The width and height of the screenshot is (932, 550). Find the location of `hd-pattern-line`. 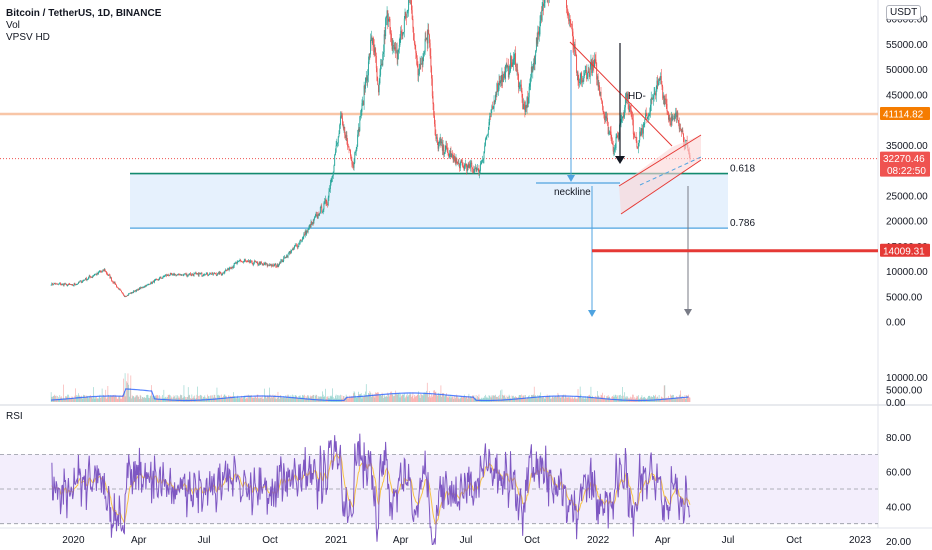

hd-pattern-line is located at coordinates (621, 94).